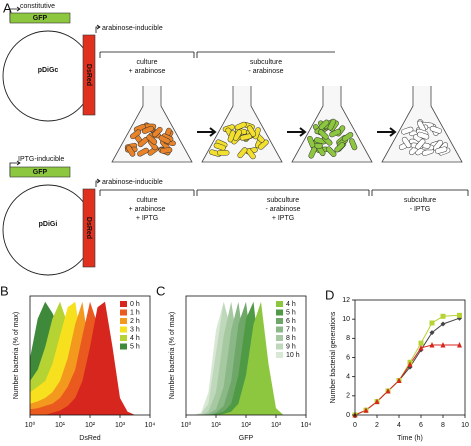 Image resolution: width=471 pixels, height=446 pixels. I want to click on panel-label: B, so click(4, 290).